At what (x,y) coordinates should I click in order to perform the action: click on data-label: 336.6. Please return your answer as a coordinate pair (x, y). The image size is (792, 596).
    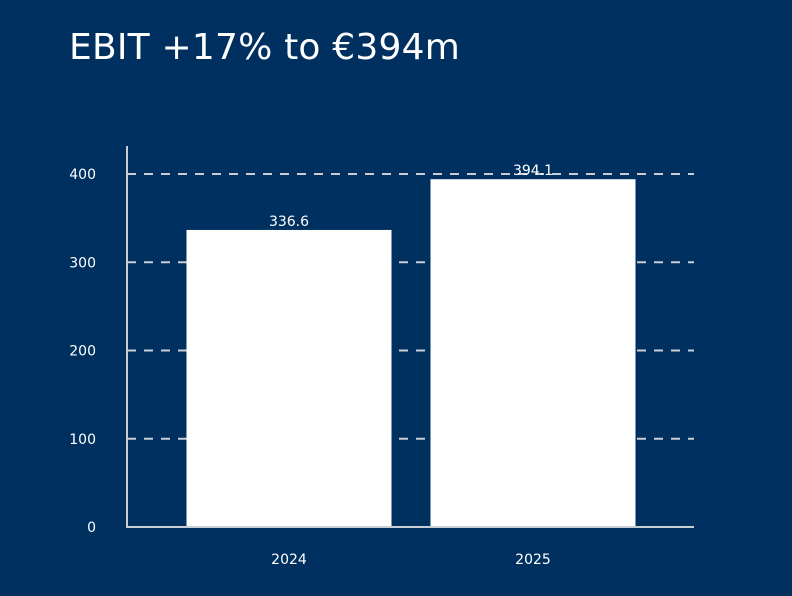
    Looking at the image, I should click on (289, 222).